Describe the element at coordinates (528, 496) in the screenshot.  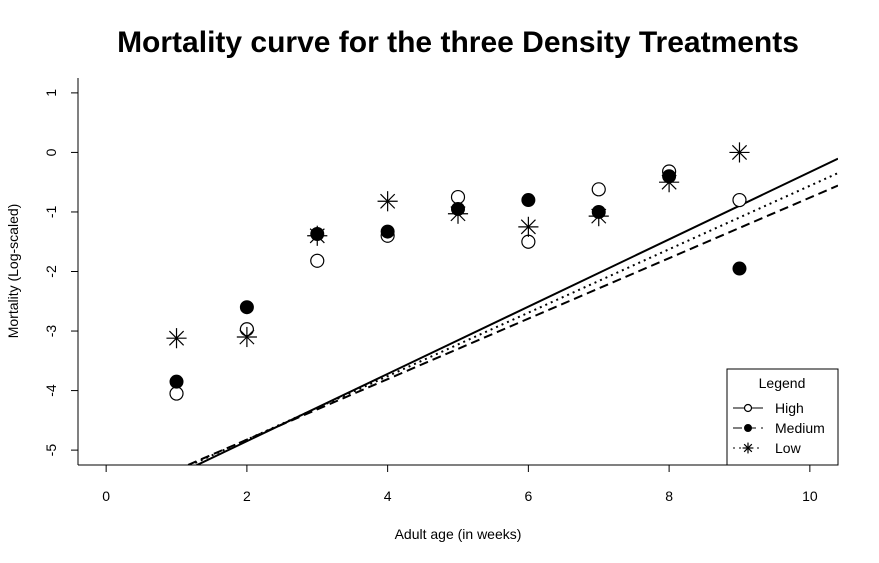
I see `x-tick-label: 6` at that location.